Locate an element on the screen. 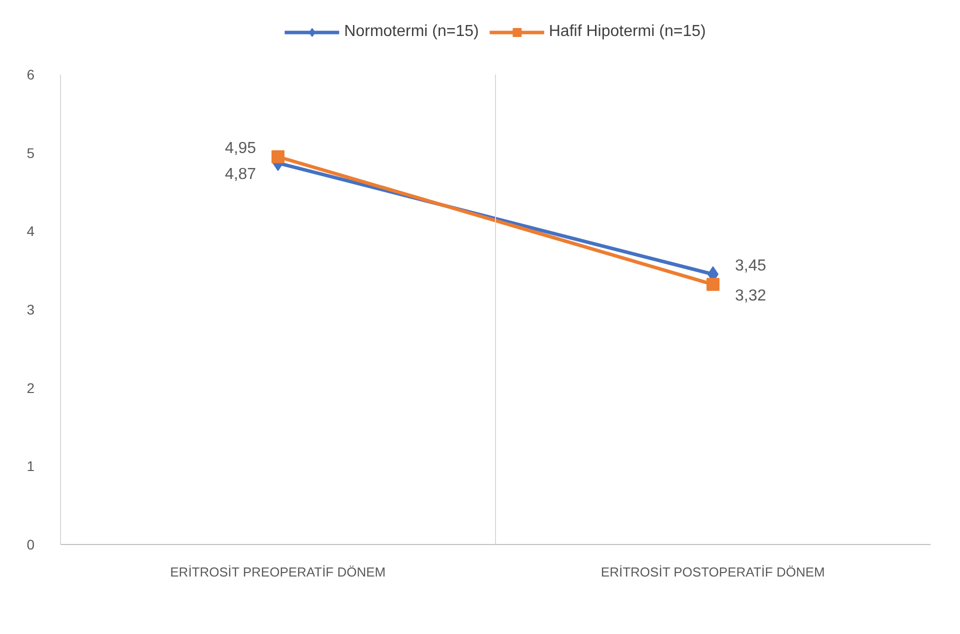 The width and height of the screenshot is (960, 634). data-label: 4,87 is located at coordinates (240, 175).